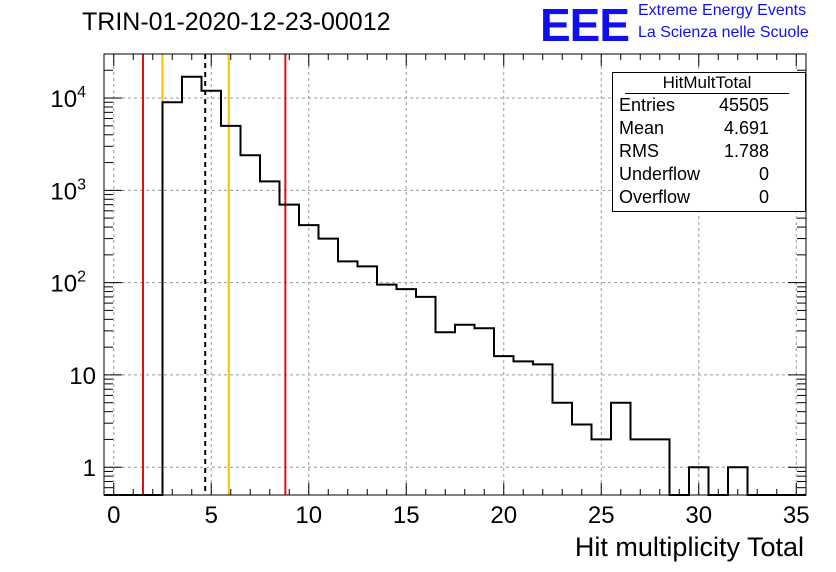  I want to click on x-tick-label: 20, so click(503, 515).